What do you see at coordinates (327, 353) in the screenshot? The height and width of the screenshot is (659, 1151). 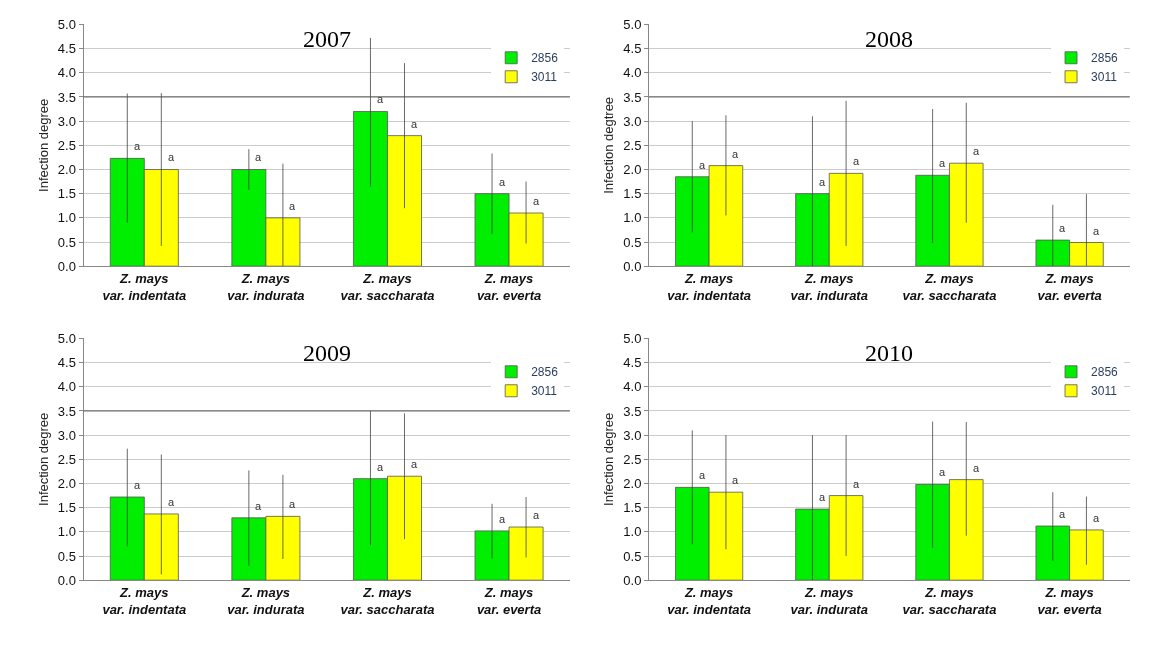 I see `chart-title: 2009` at bounding box center [327, 353].